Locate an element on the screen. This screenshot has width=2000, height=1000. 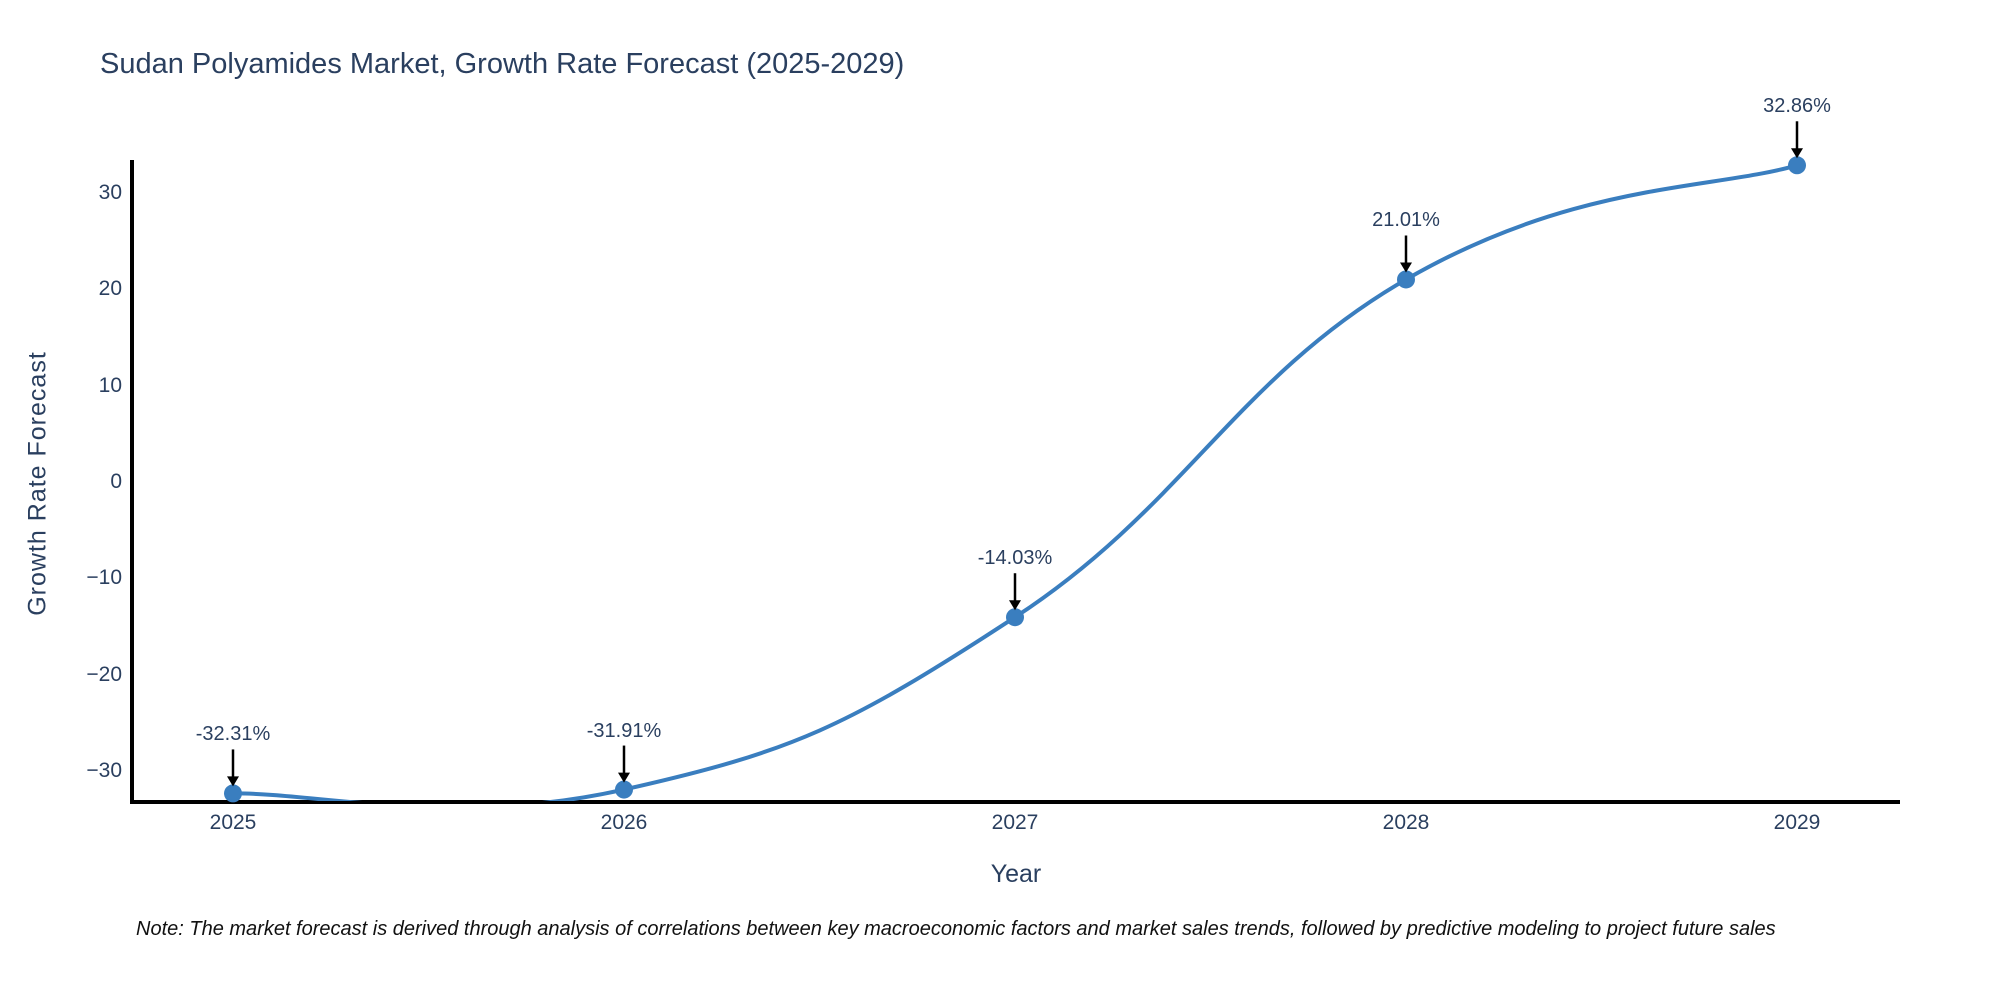
annotation-label: 32.86% is located at coordinates (1797, 106).